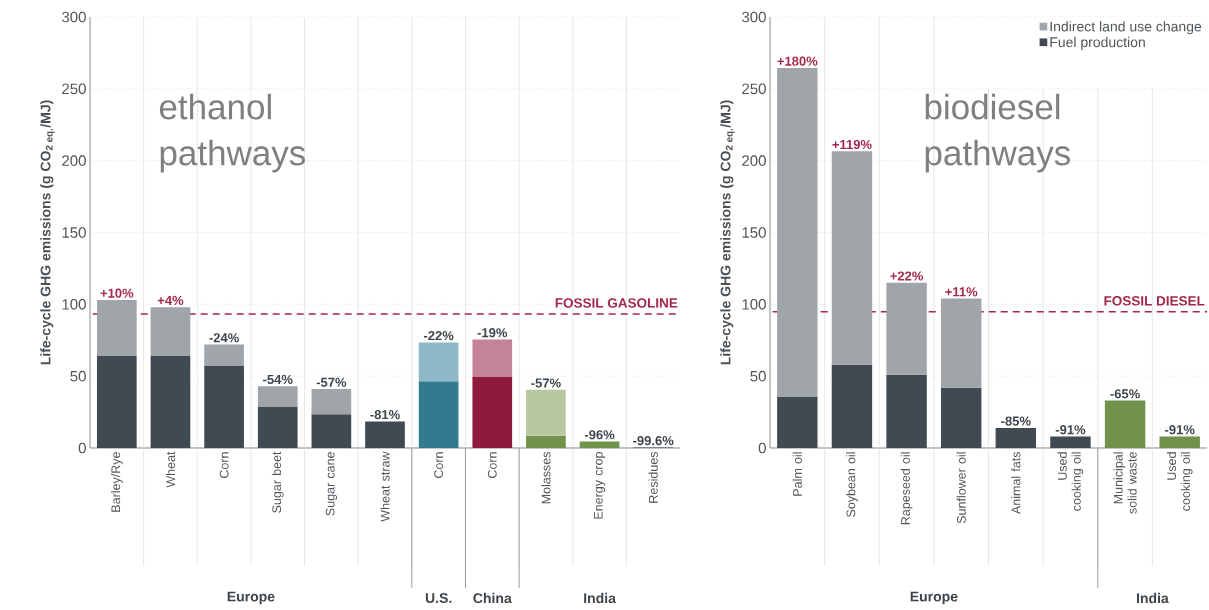 Image resolution: width=1209 pixels, height=610 pixels. I want to click on annotation: -54%, so click(278, 379).